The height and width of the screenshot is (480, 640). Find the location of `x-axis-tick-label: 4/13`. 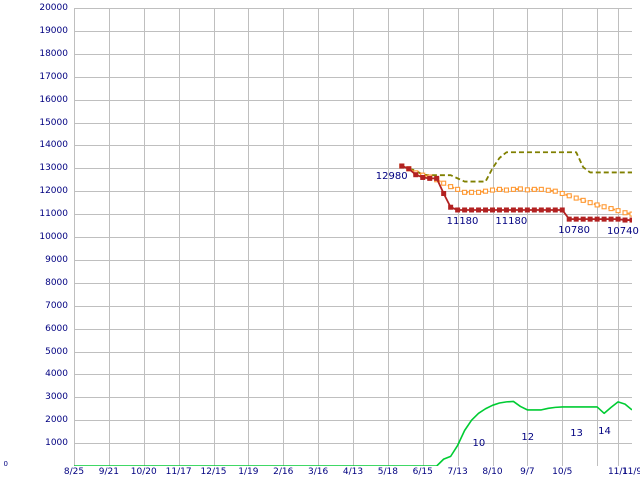

x-axis-tick-label: 4/13 is located at coordinates (353, 472).